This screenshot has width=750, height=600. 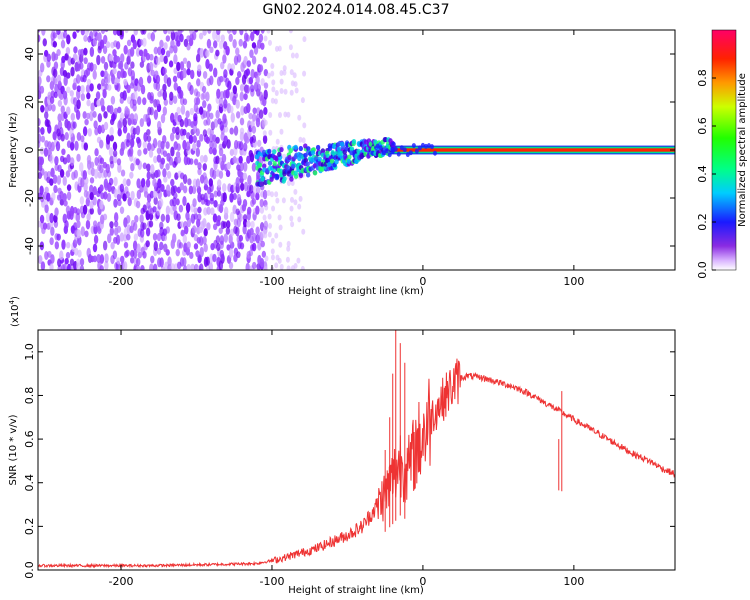 What do you see at coordinates (702, 270) in the screenshot?
I see `colorbar-tick-label: 0.0` at bounding box center [702, 270].